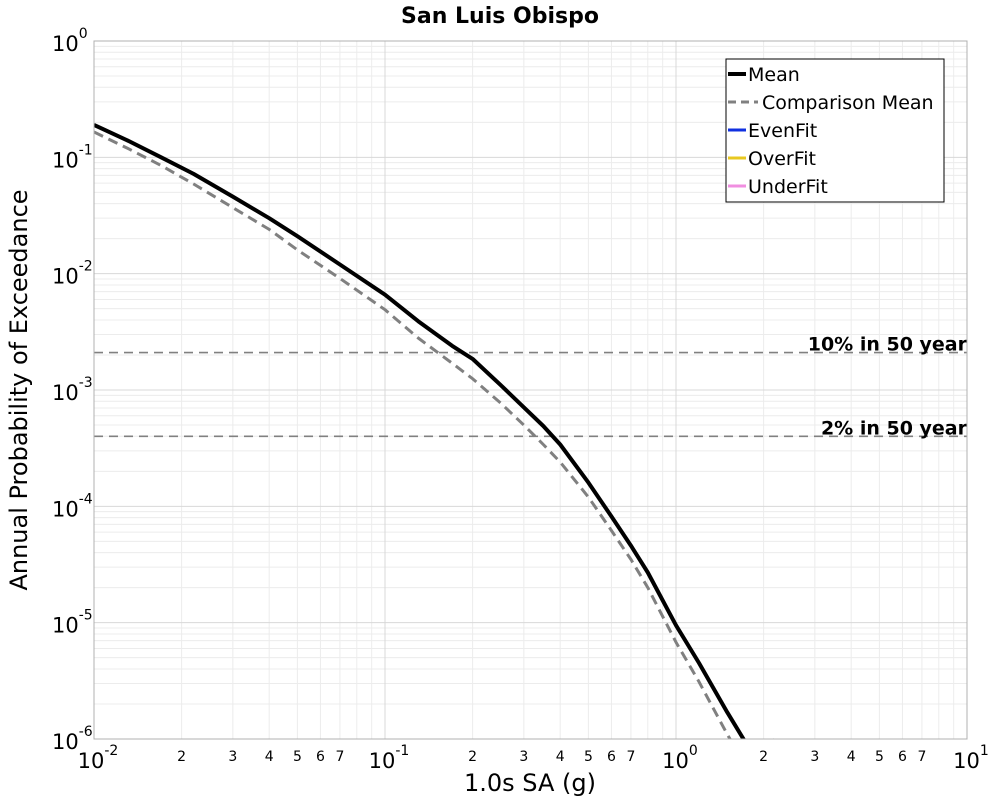  Describe the element at coordinates (530, 783) in the screenshot. I see `x-axis-title: 1.0s SA (g)` at that location.